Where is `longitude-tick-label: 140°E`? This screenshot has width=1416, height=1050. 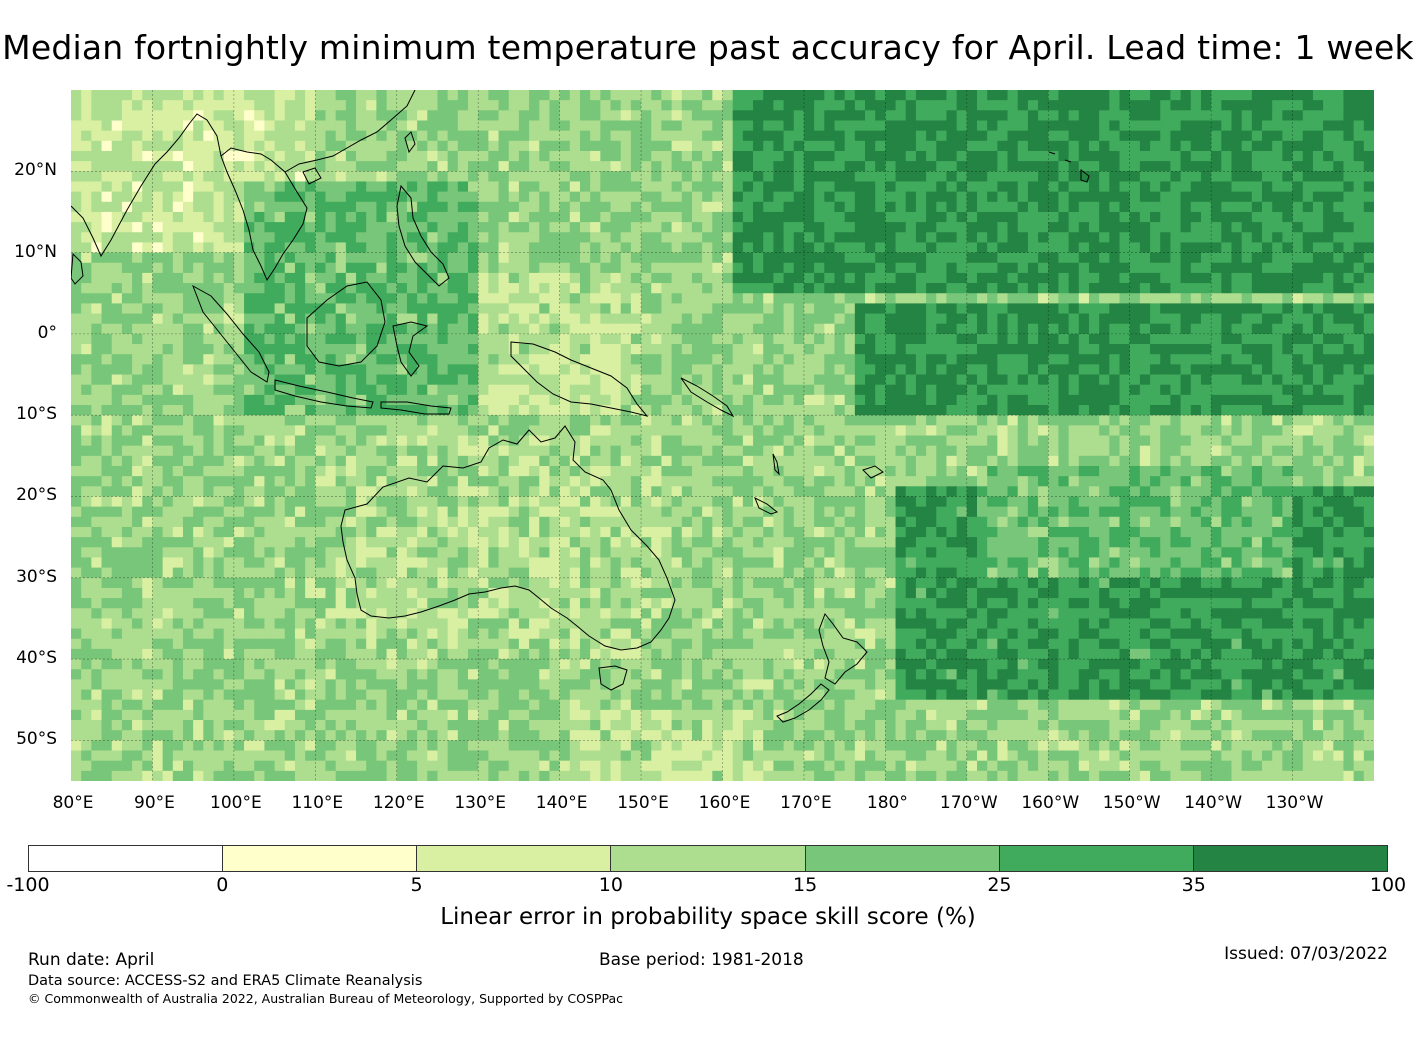
longitude-tick-label: 140°E is located at coordinates (561, 803).